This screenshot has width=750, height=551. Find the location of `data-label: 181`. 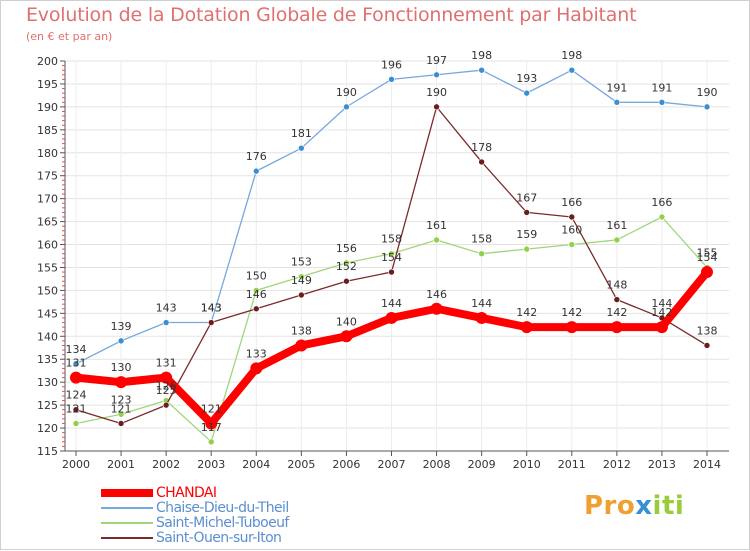

data-label: 181 is located at coordinates (301, 133).